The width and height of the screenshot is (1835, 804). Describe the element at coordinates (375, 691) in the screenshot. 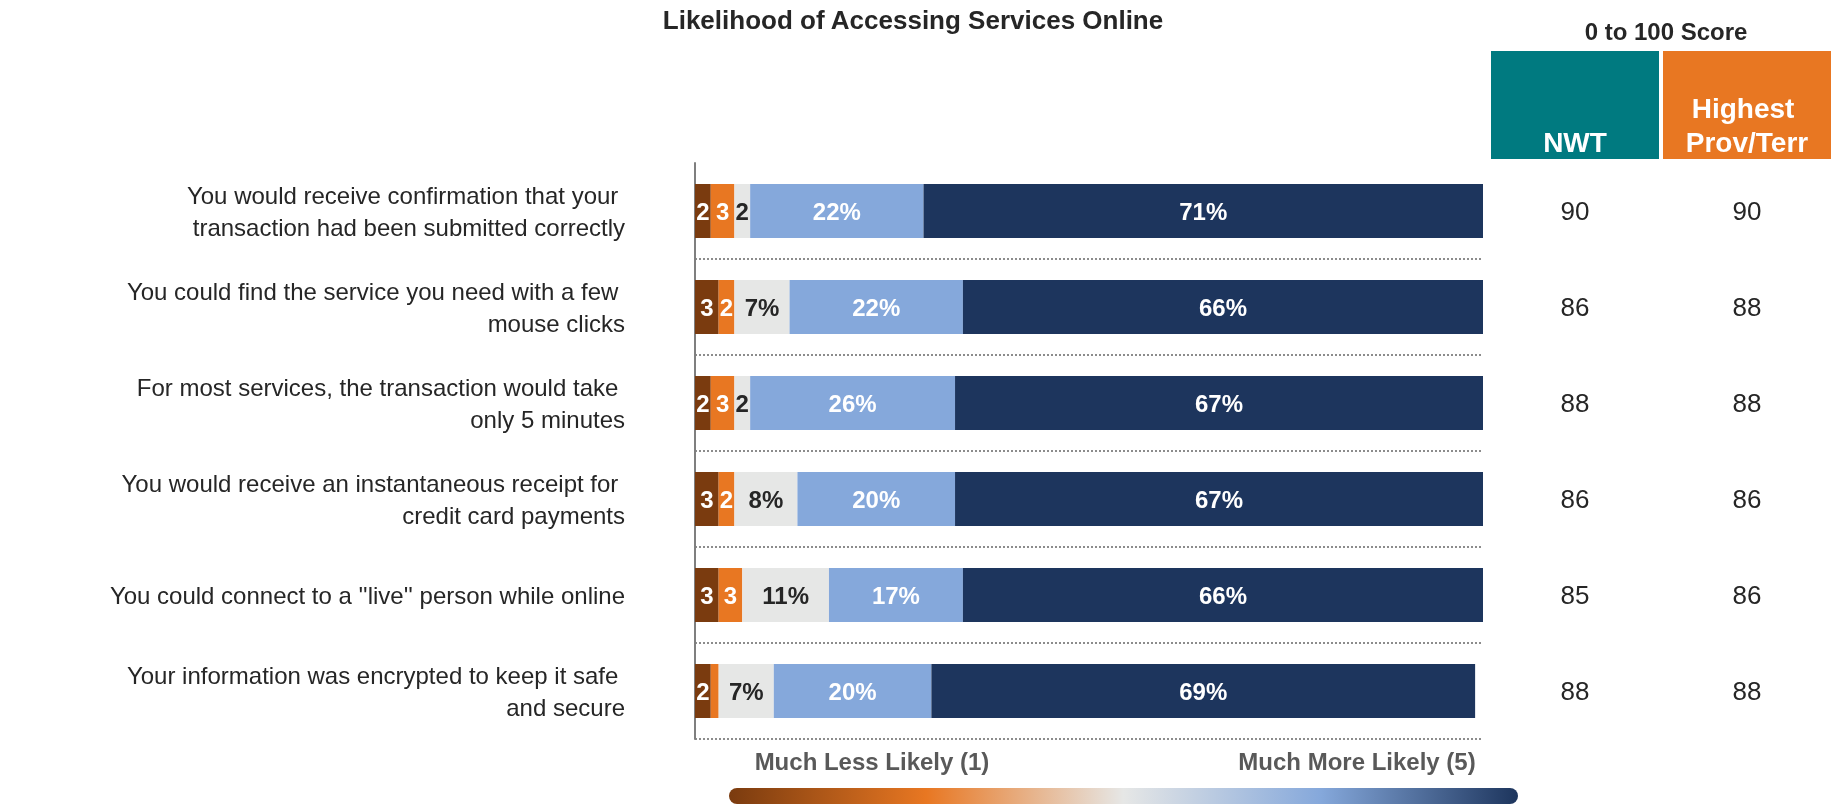

I see `y-tick-label: Your information was encrypted to keep it safe and secure` at that location.